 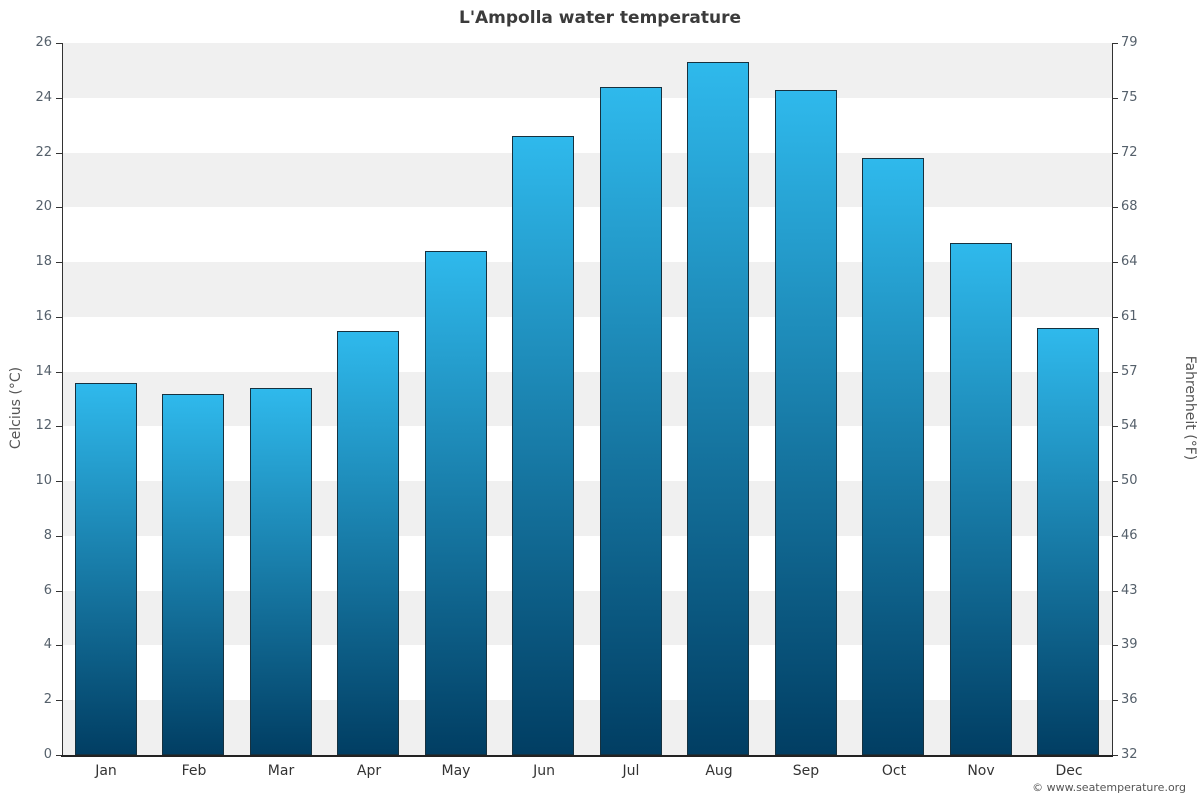 I want to click on month-label-apr: Apr, so click(x=369, y=771).